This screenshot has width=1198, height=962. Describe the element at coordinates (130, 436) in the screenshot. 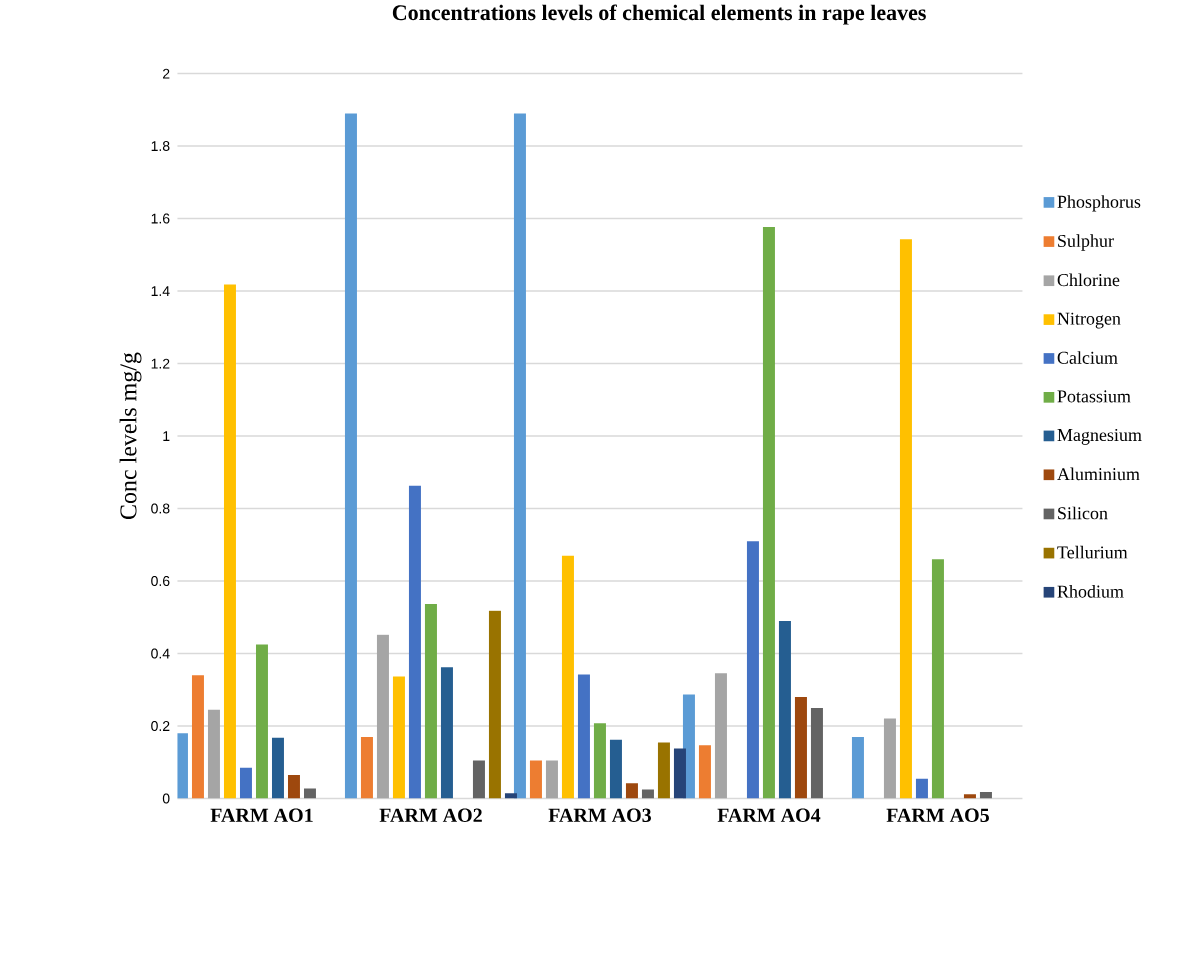

I see `y-axis-title: Conc levels mg/g` at that location.